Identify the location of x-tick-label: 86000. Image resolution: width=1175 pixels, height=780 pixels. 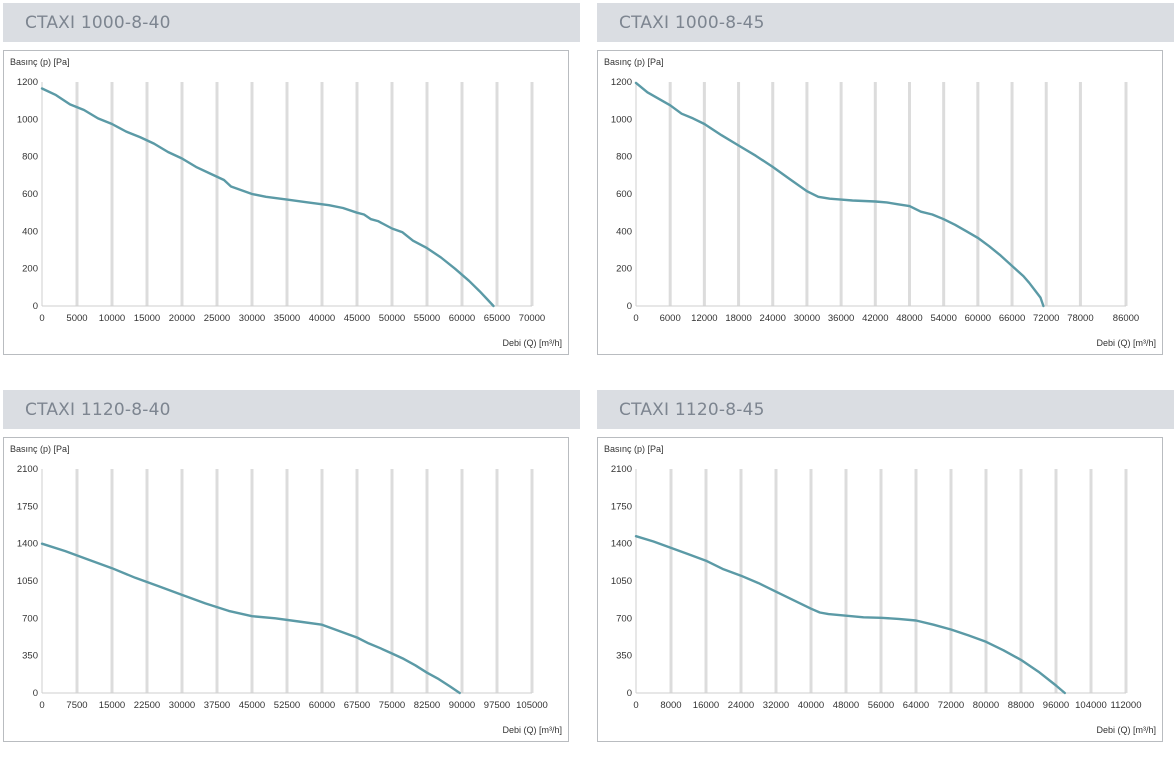
(1126, 318).